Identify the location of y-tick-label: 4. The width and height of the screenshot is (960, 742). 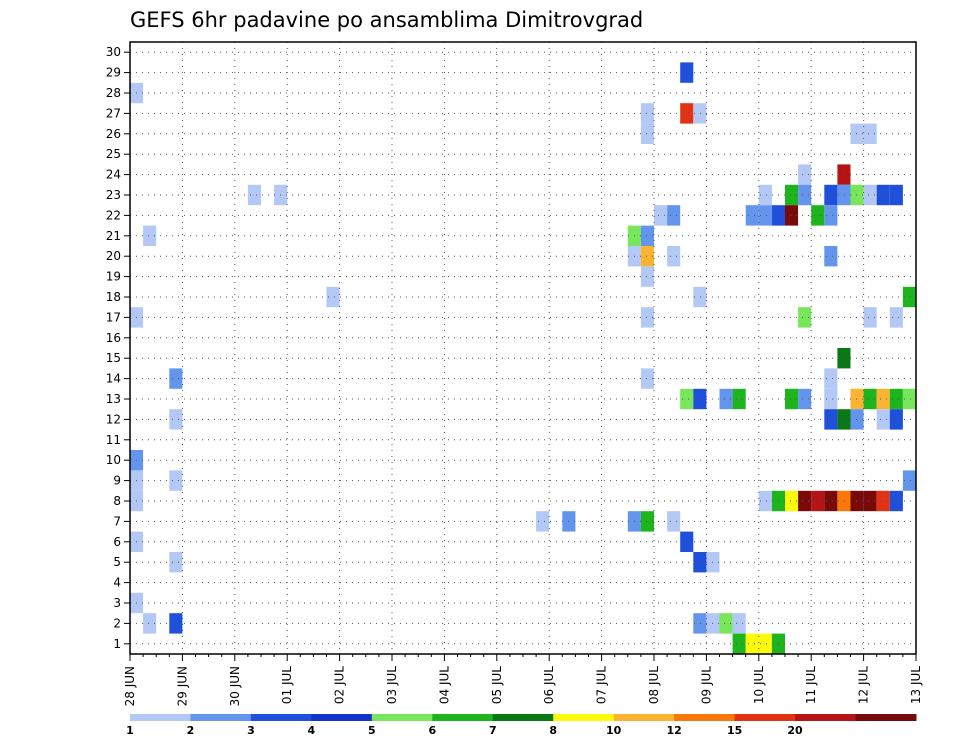
(117, 583).